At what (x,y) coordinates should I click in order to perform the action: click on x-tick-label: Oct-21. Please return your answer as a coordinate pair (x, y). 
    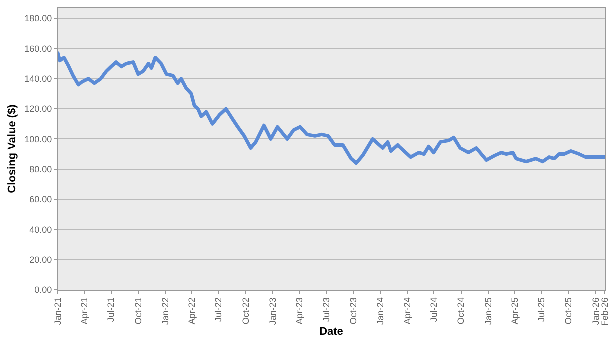
    Looking at the image, I should click on (138, 311).